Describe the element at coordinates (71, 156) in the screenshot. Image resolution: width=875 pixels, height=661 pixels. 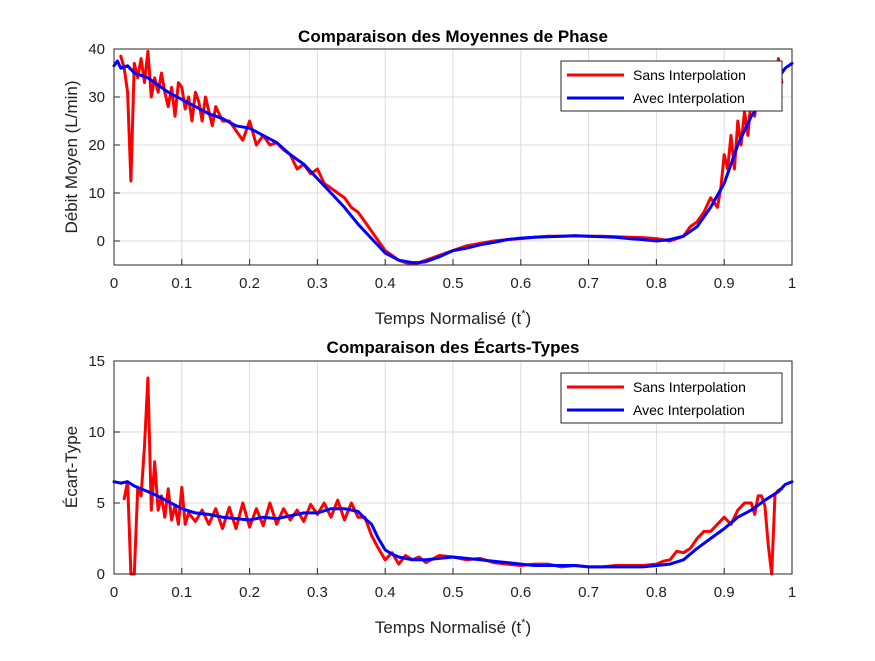
I see `y-axis-label: Débit Moyen (L/min)` at that location.